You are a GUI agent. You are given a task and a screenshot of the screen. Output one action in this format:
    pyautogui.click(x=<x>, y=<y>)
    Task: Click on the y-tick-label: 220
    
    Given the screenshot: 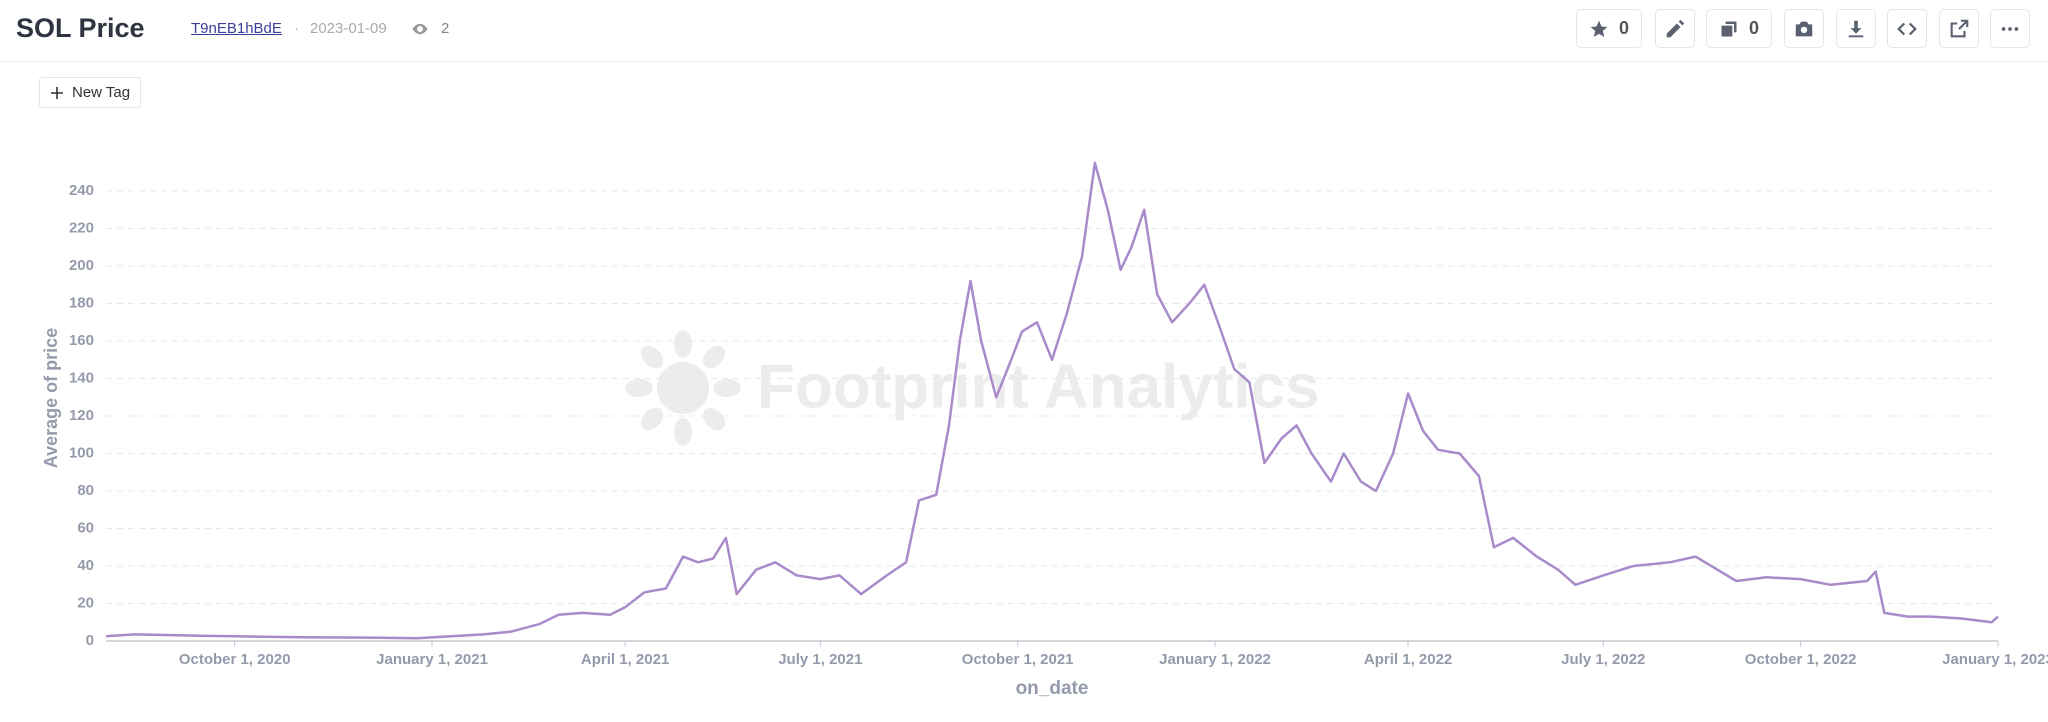 What is the action you would take?
    pyautogui.click(x=81, y=227)
    